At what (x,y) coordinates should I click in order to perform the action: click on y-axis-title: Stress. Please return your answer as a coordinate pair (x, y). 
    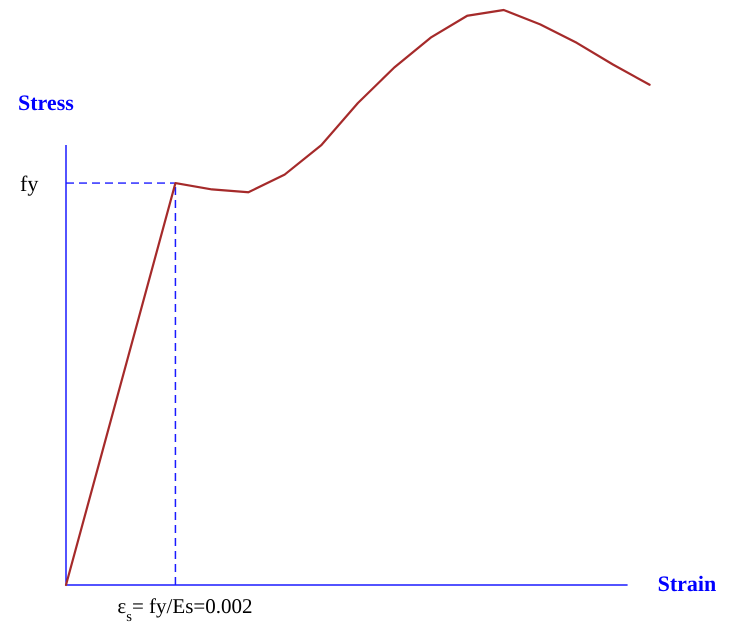
    Looking at the image, I should click on (46, 102).